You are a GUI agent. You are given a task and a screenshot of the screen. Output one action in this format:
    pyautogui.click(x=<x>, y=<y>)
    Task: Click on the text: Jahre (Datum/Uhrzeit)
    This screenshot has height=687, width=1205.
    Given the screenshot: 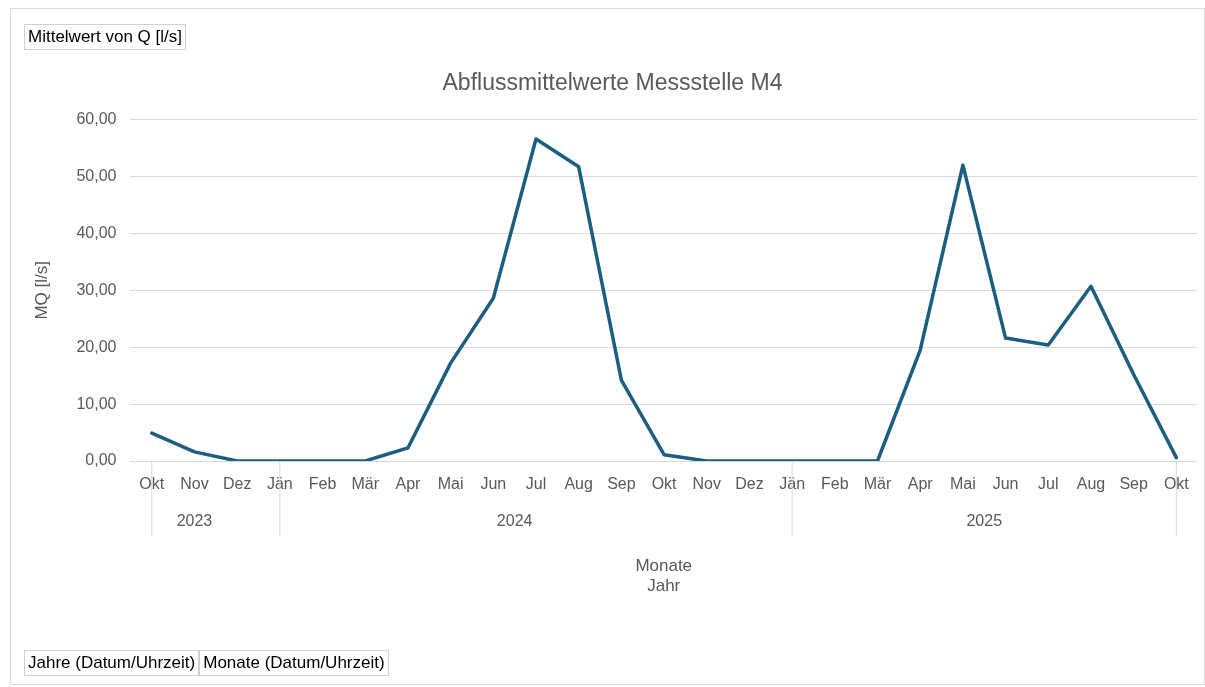 What is the action you would take?
    pyautogui.click(x=112, y=663)
    